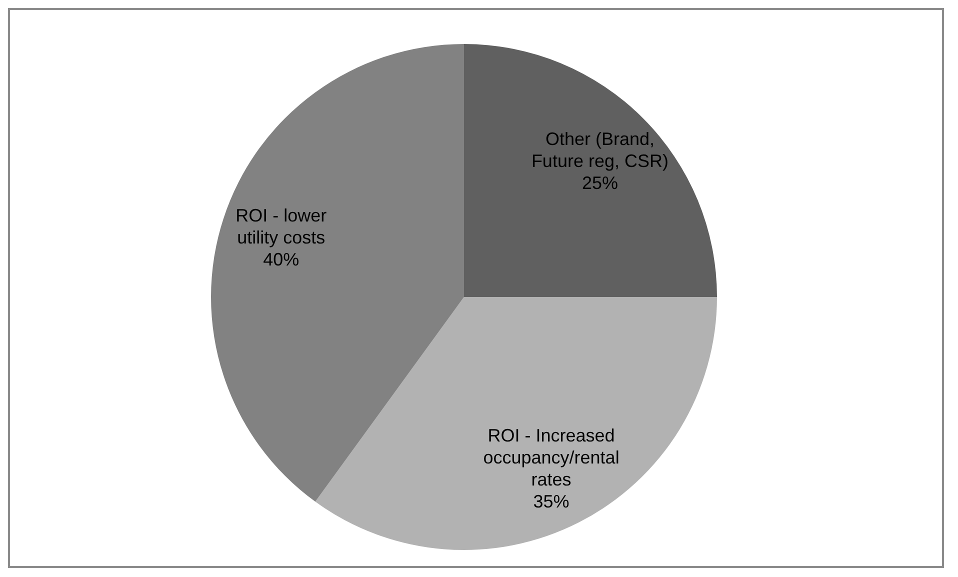 The height and width of the screenshot is (577, 958). What do you see at coordinates (281, 227) in the screenshot?
I see `slice-label: ROI - lower utility costs` at bounding box center [281, 227].